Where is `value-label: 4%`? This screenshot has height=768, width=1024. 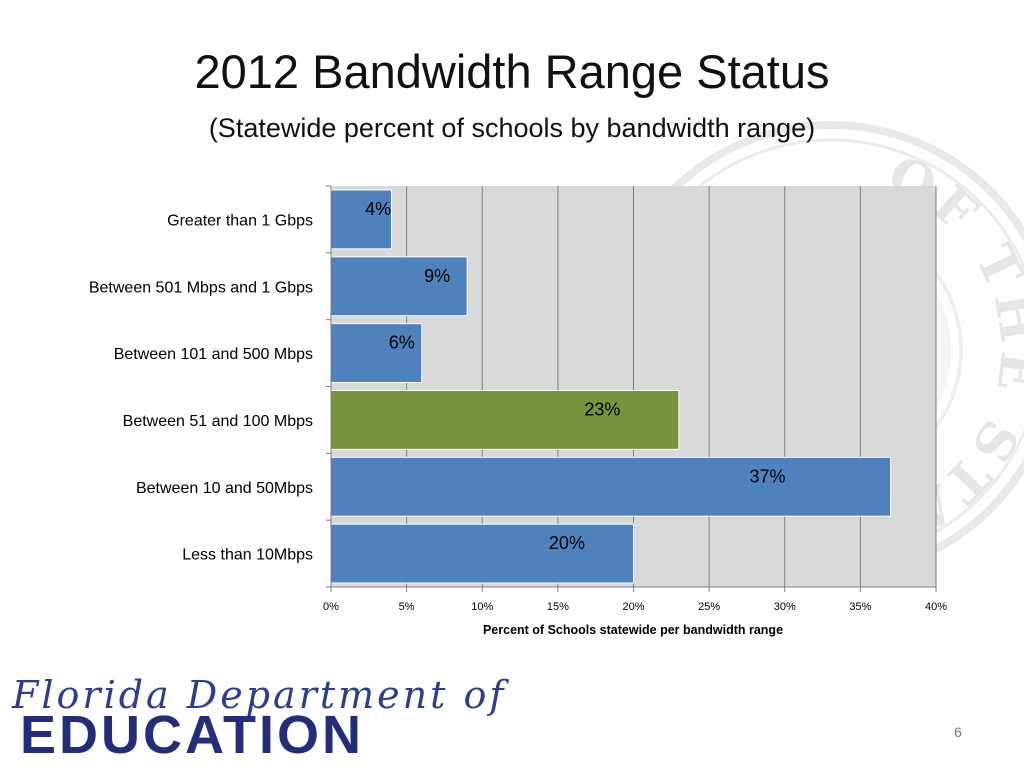
value-label: 4% is located at coordinates (378, 209).